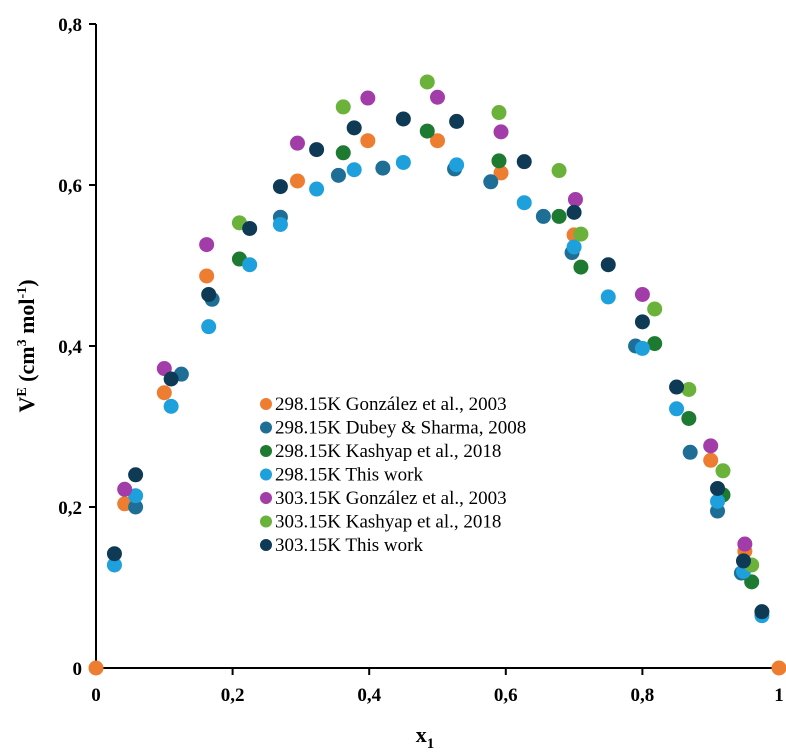 This screenshot has height=753, width=786. Describe the element at coordinates (78, 669) in the screenshot. I see `y-tick-label: 0` at that location.